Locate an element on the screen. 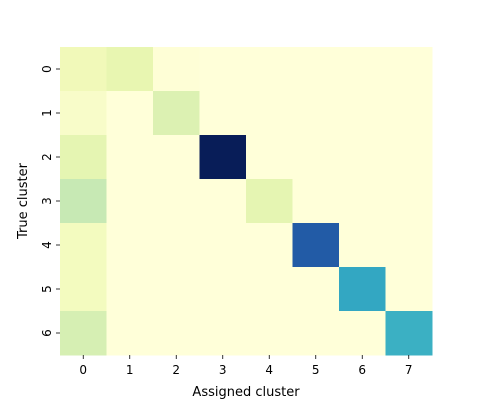  x-tick-label: 4 is located at coordinates (269, 370).